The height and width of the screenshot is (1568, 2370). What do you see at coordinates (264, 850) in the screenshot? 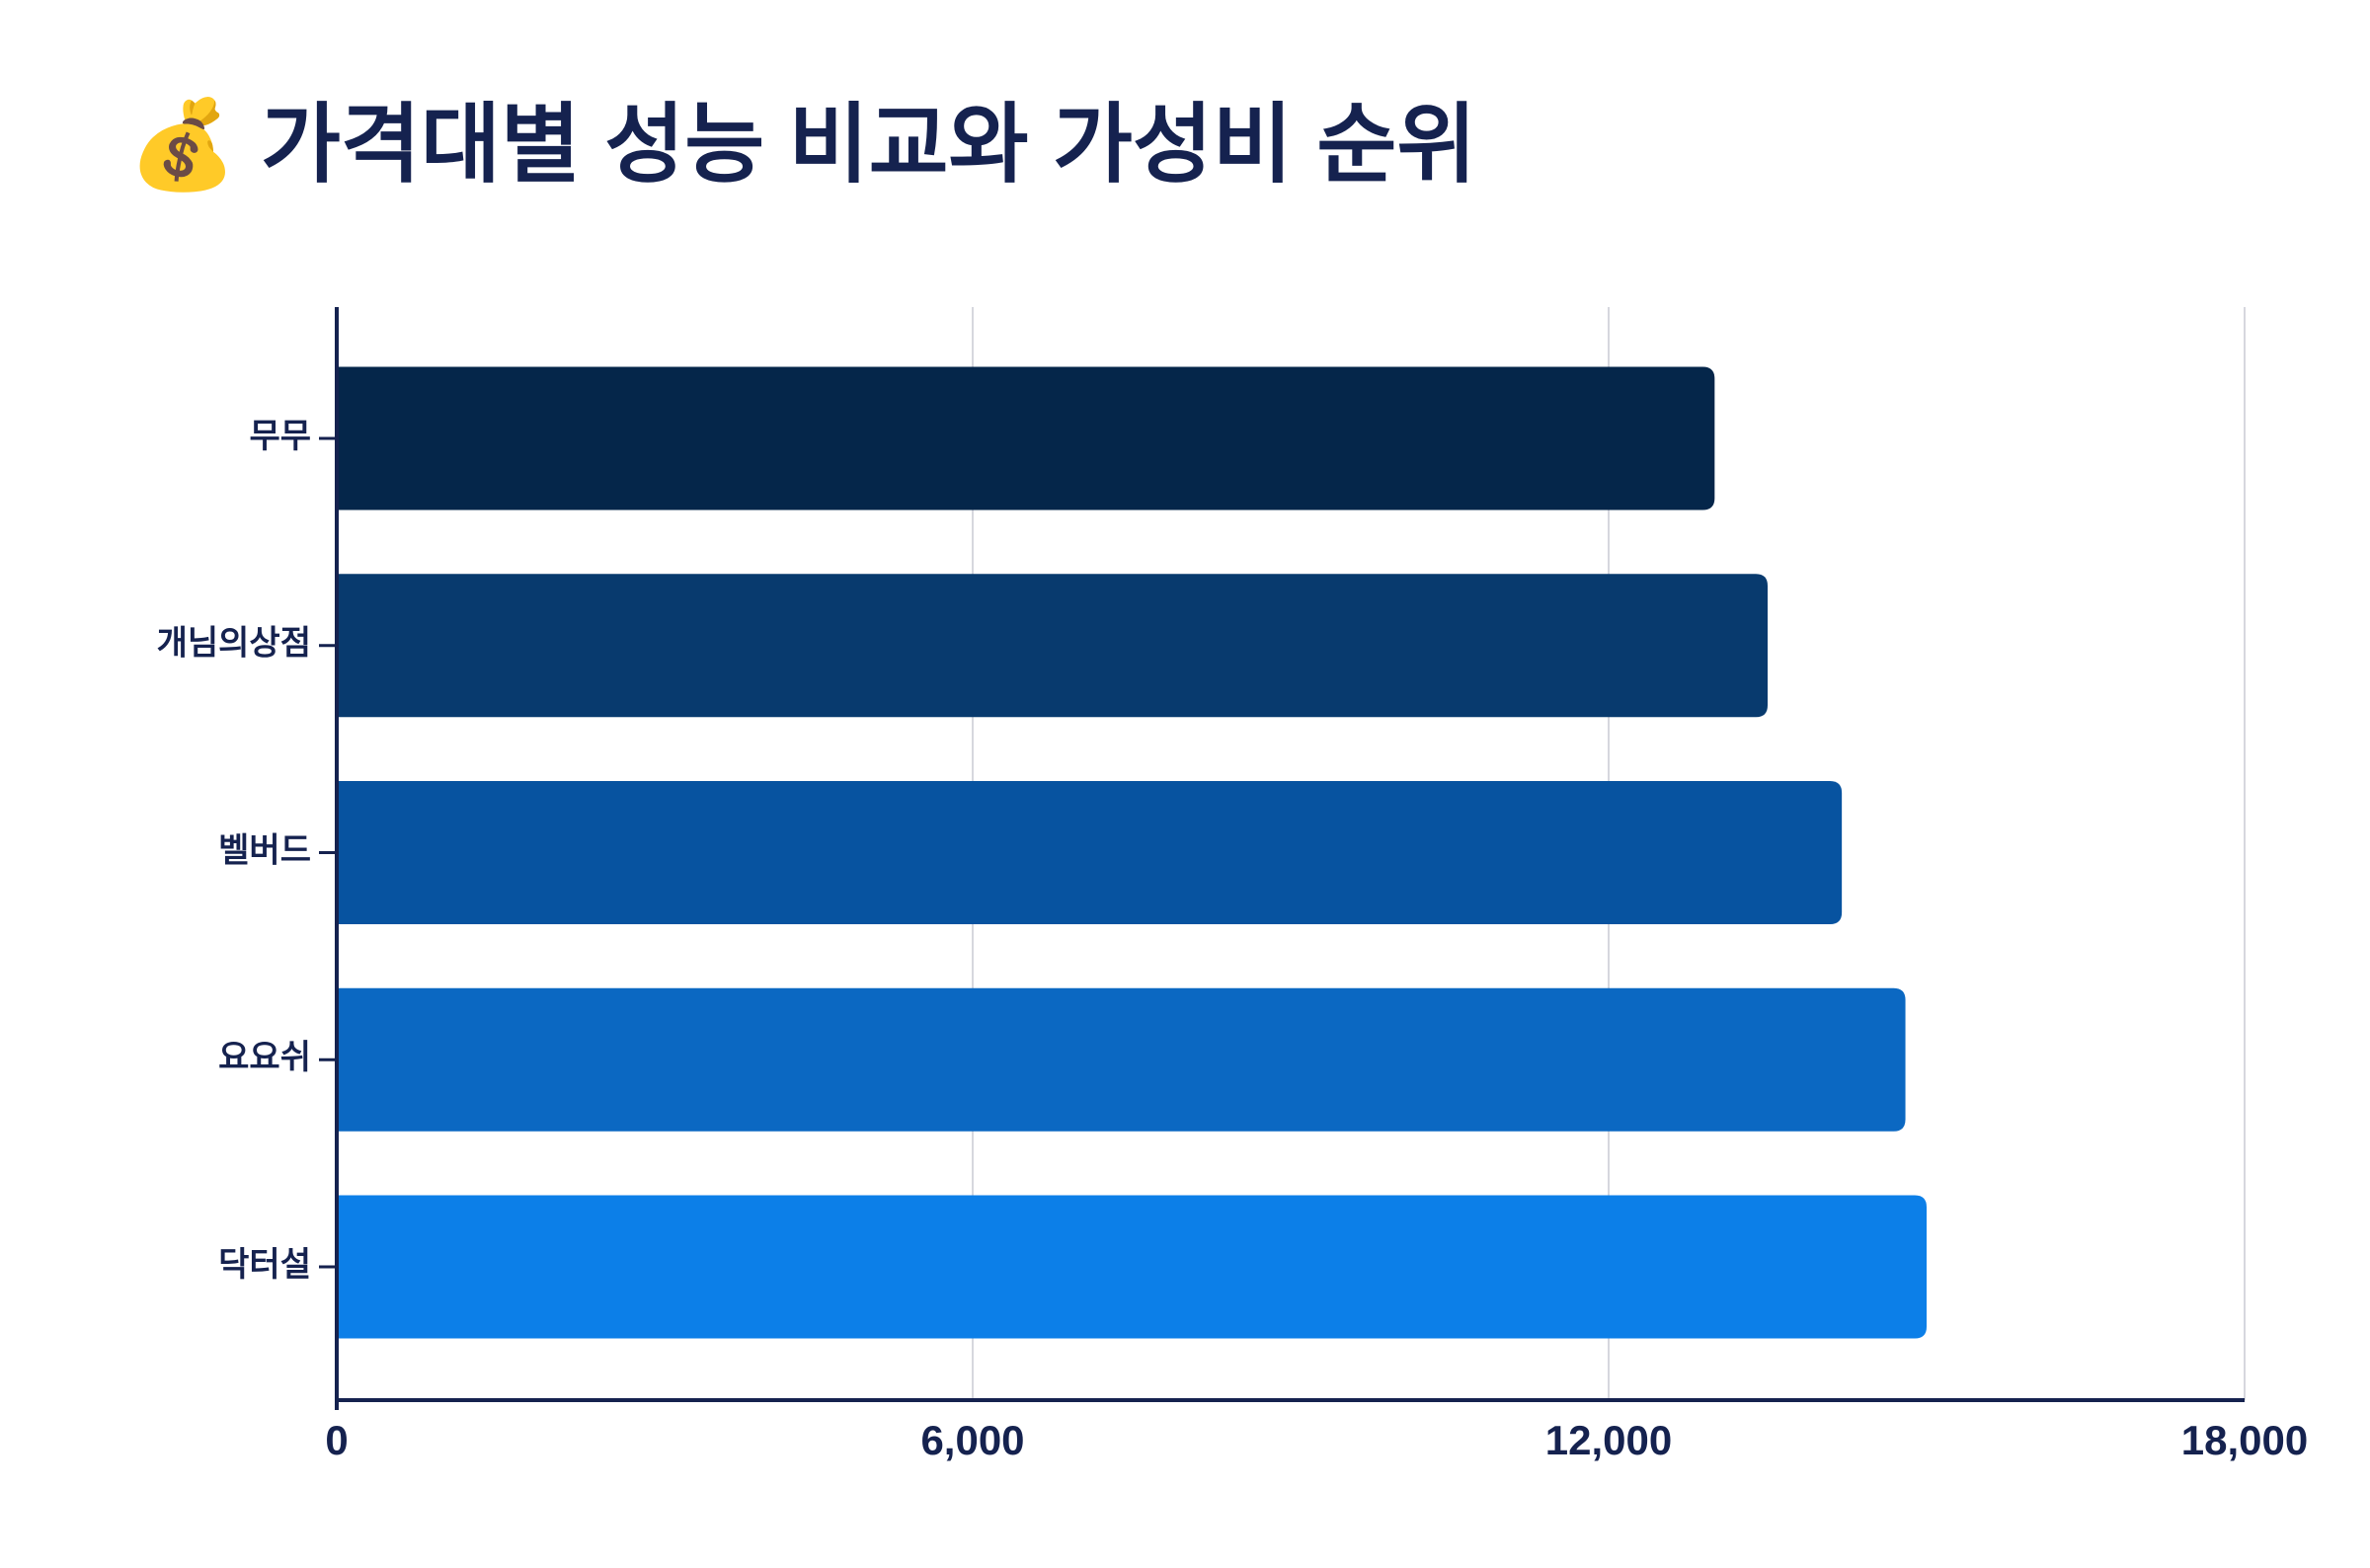
I see `y-tick-label: 벨버드` at bounding box center [264, 850].